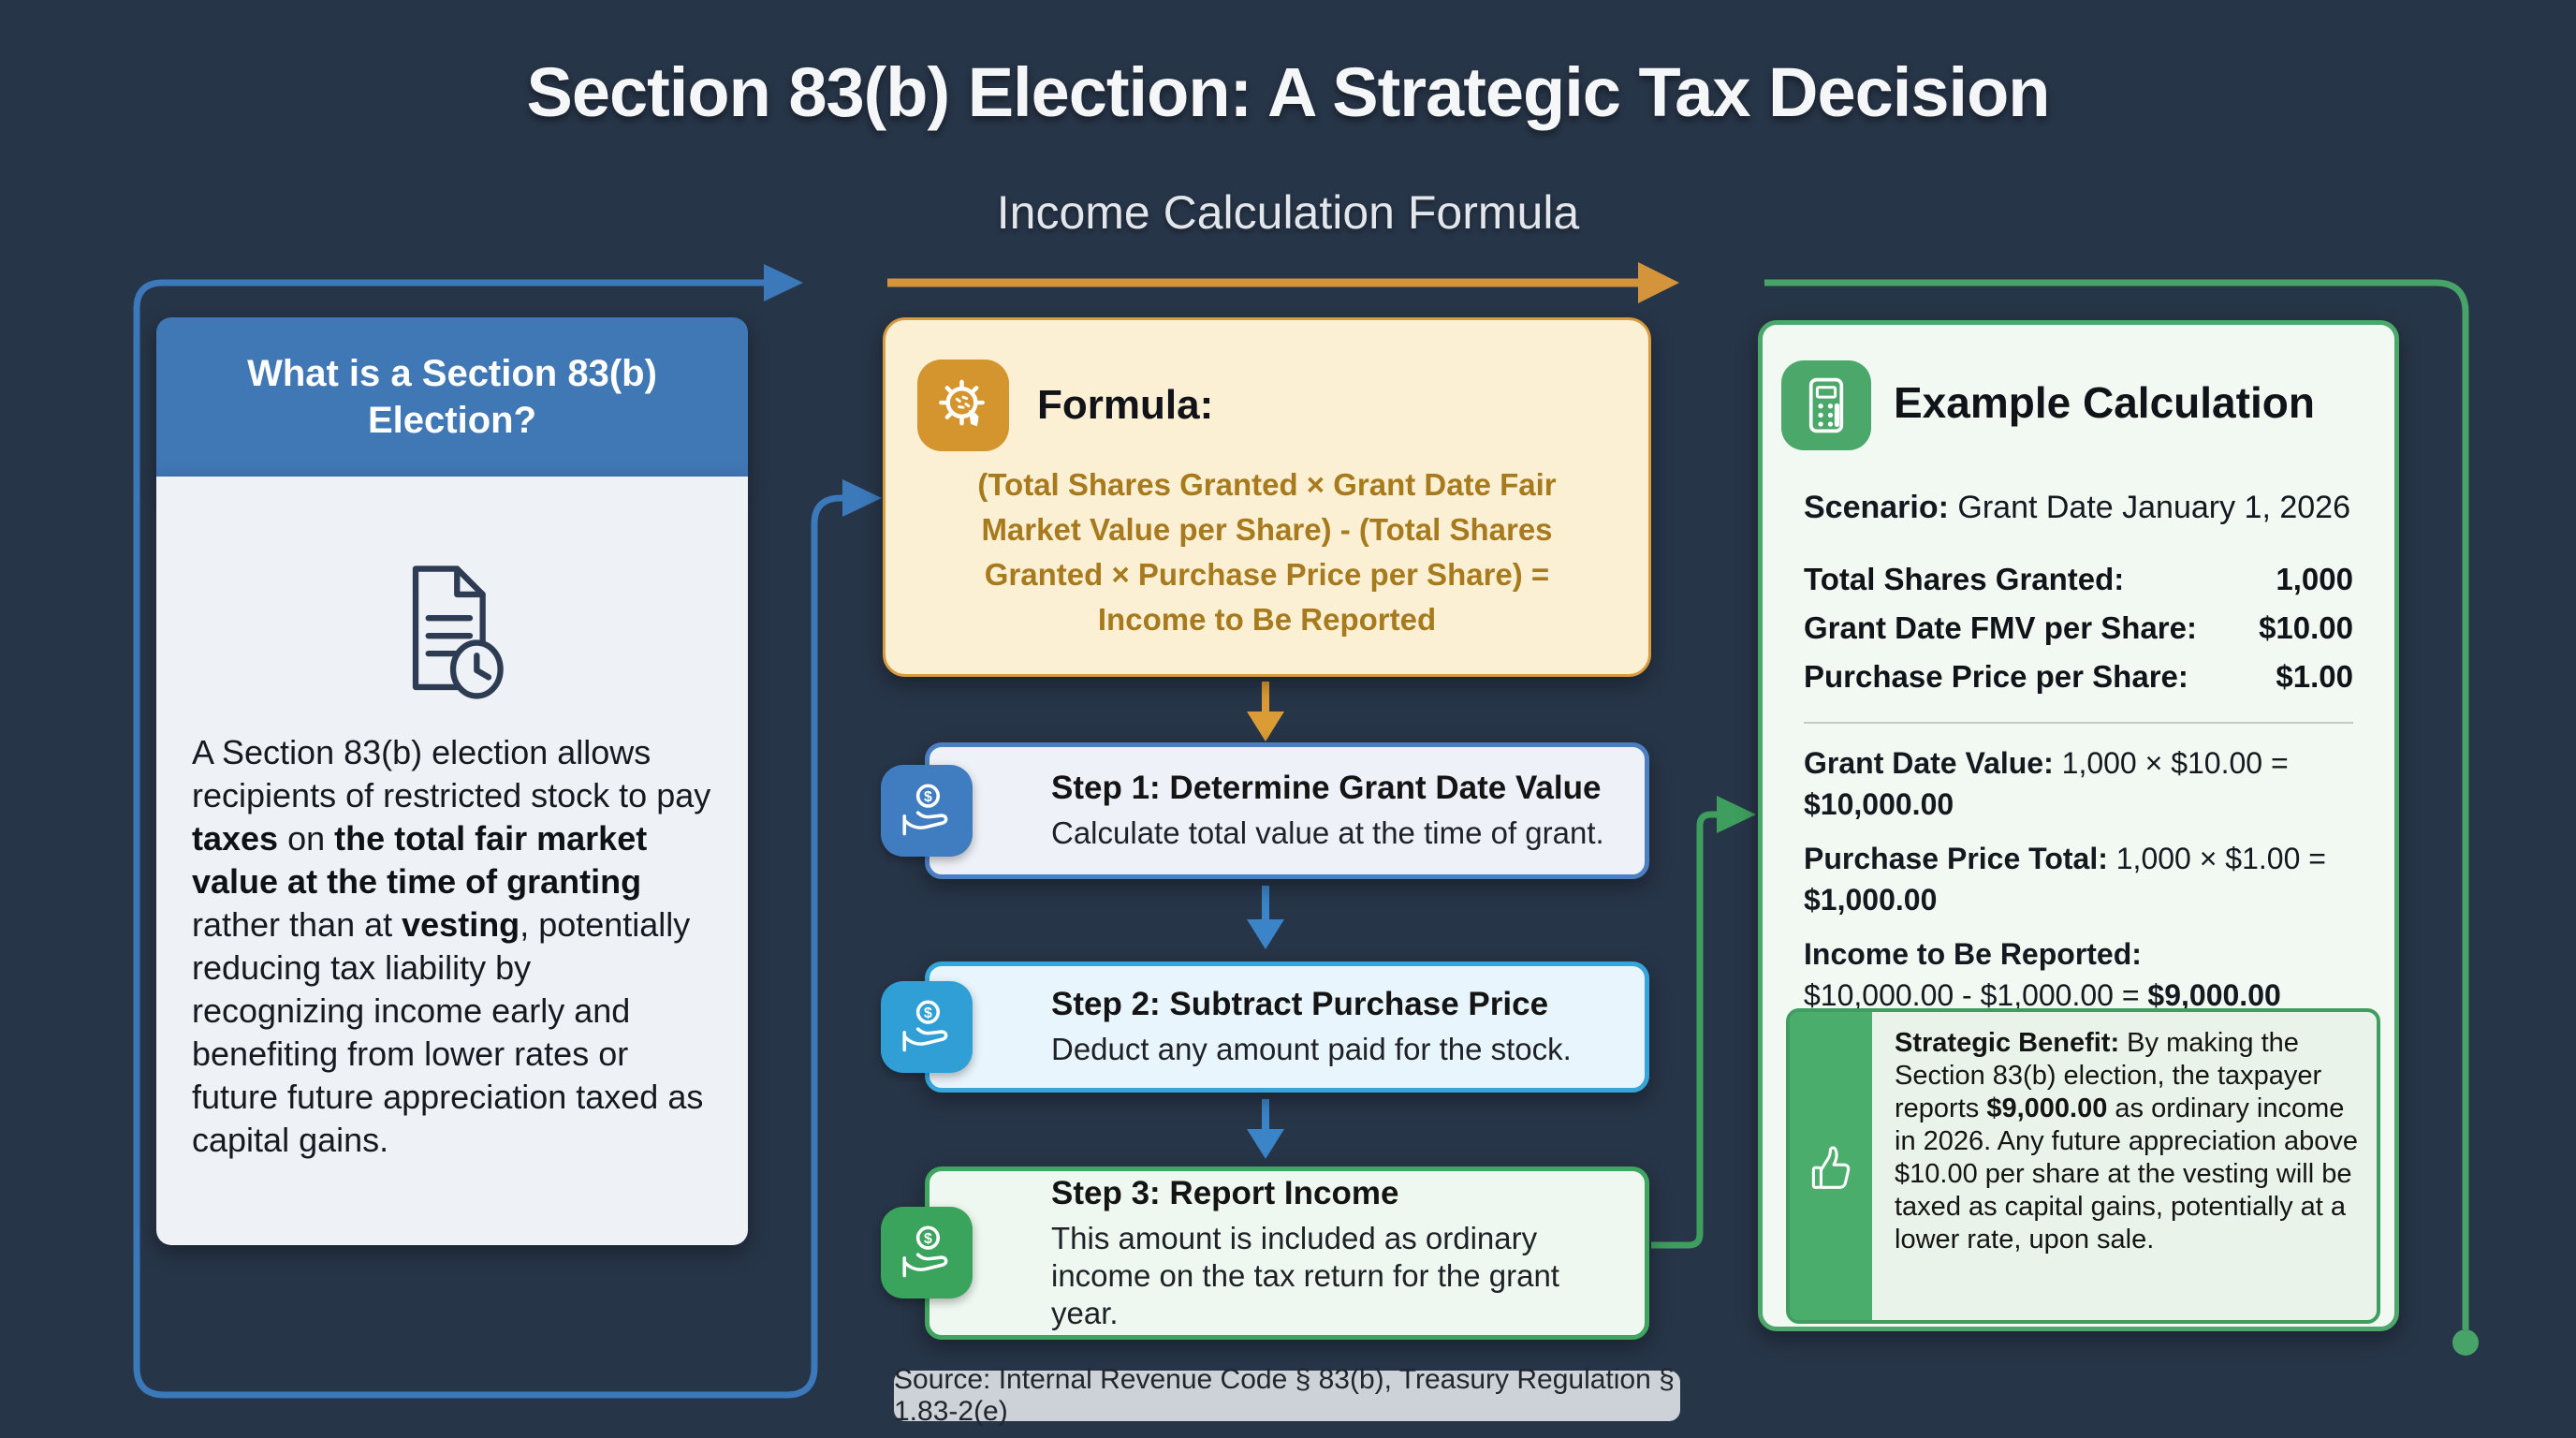  What do you see at coordinates (2314, 676) in the screenshot?
I see `row-value: $1.00` at bounding box center [2314, 676].